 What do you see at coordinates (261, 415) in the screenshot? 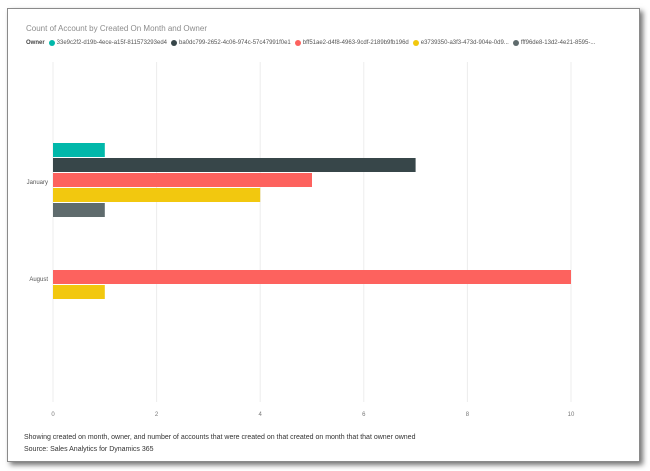
I see `x-tick-label: 4` at bounding box center [261, 415].